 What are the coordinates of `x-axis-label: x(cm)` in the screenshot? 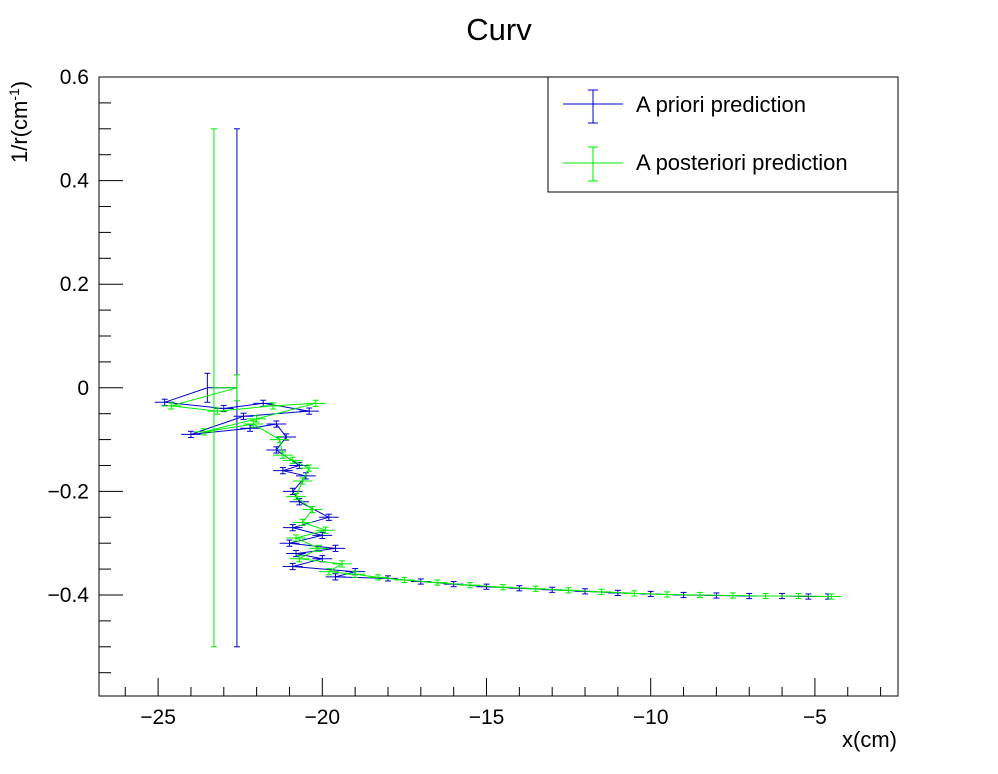 It's located at (869, 739).